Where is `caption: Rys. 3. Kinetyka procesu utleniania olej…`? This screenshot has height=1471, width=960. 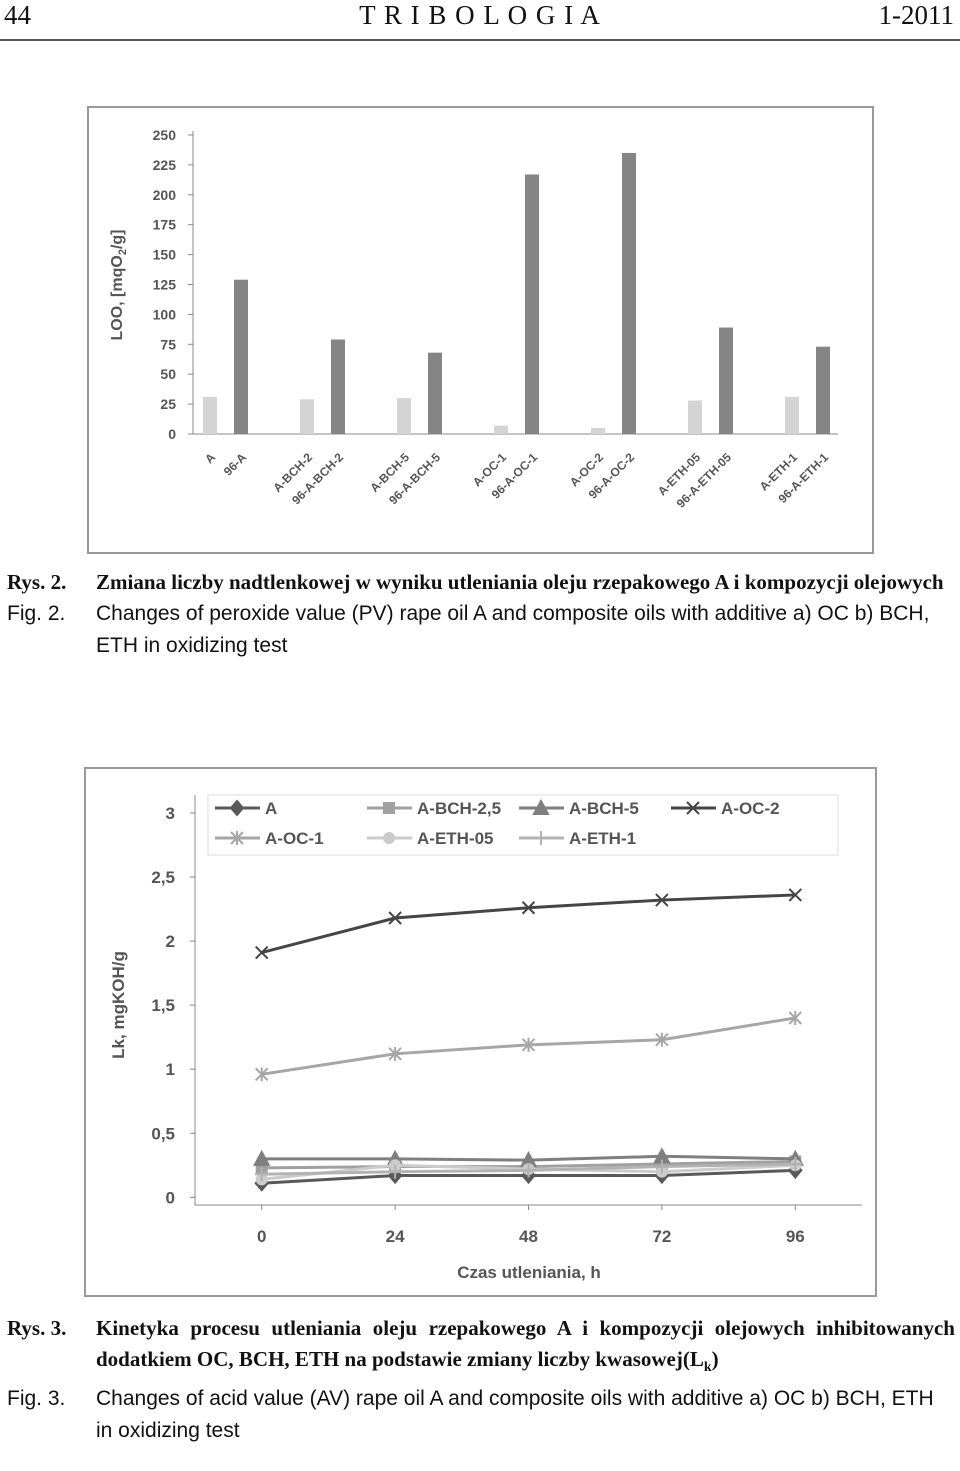
caption: Rys. 3. Kinetyka procesu utleniania olej… is located at coordinates (481, 1380).